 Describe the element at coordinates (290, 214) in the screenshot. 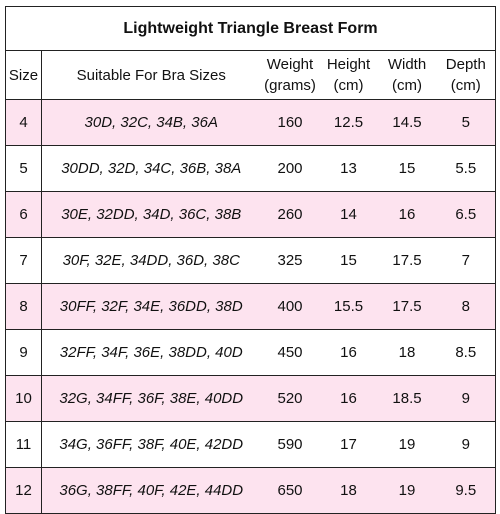

I see `cell-weight: 260` at that location.